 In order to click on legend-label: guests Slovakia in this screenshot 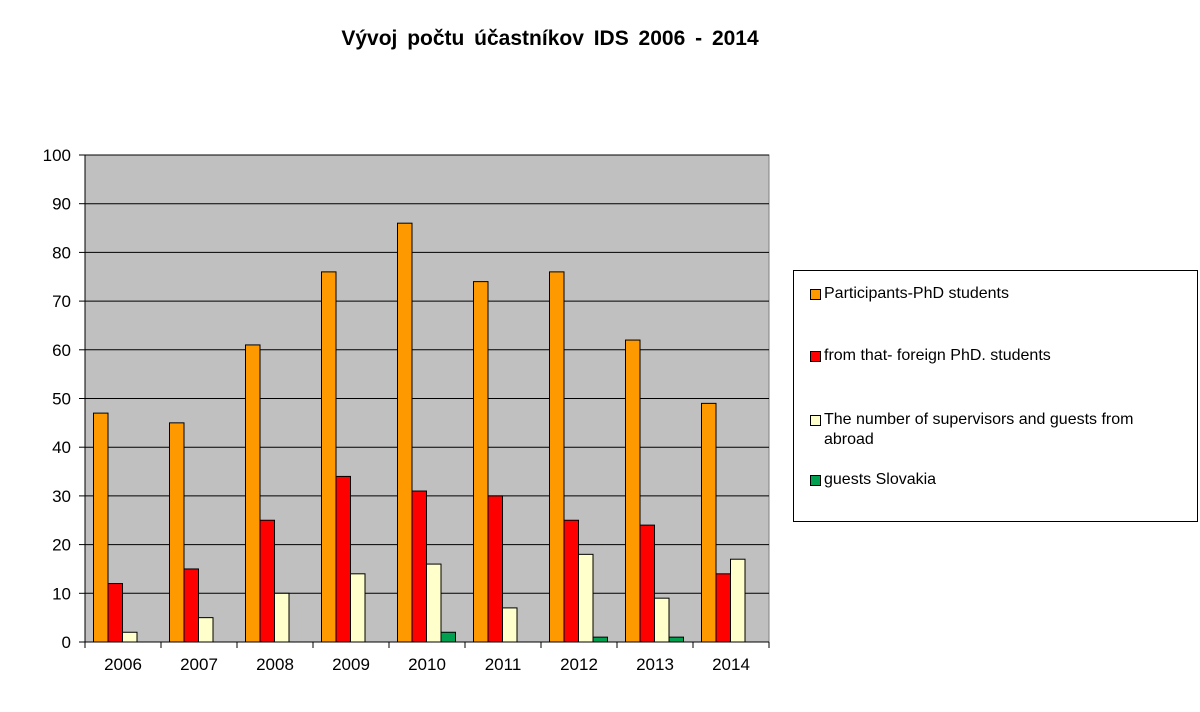, I will do `click(880, 479)`.